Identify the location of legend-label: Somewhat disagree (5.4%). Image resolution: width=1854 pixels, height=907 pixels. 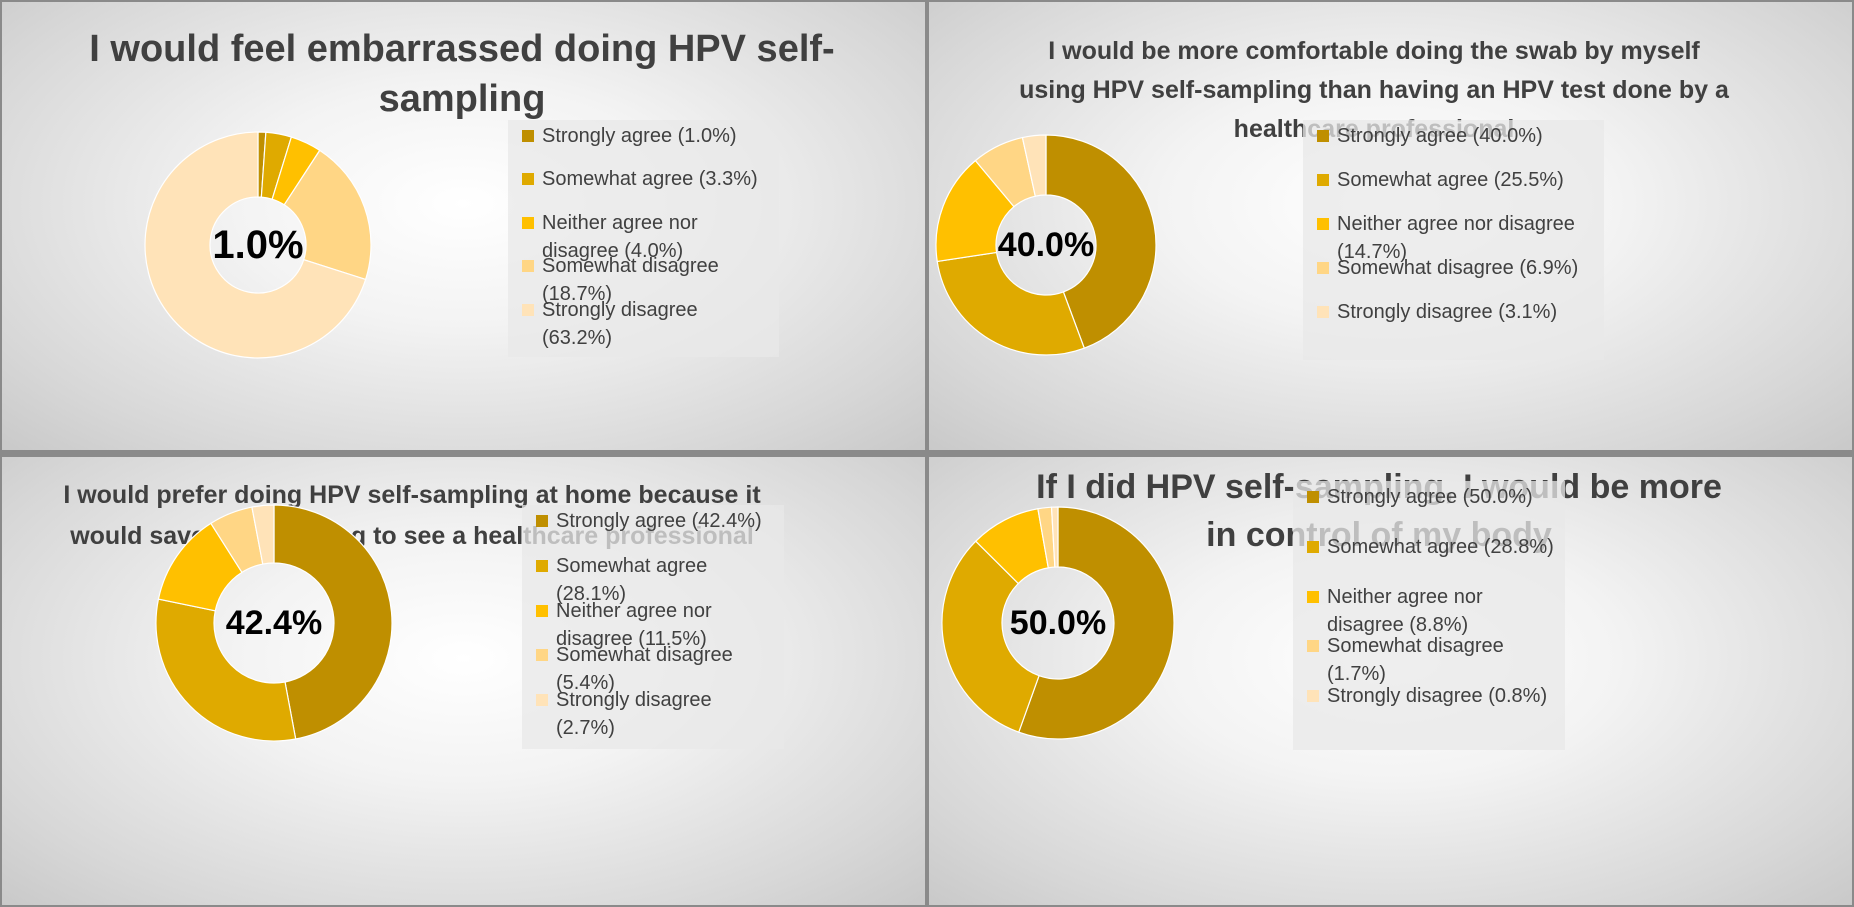
(644, 669).